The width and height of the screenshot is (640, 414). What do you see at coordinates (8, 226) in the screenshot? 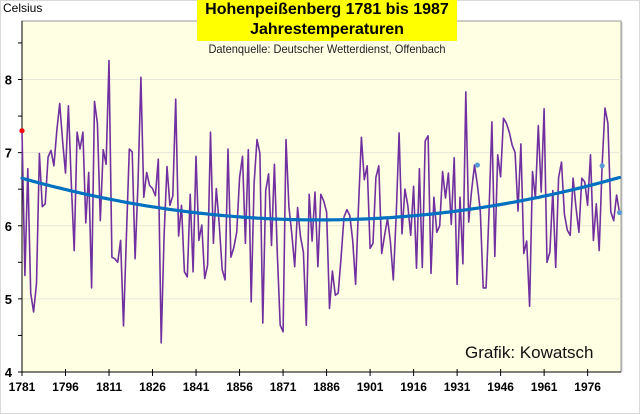
I see `y-tick-label: 6` at bounding box center [8, 226].